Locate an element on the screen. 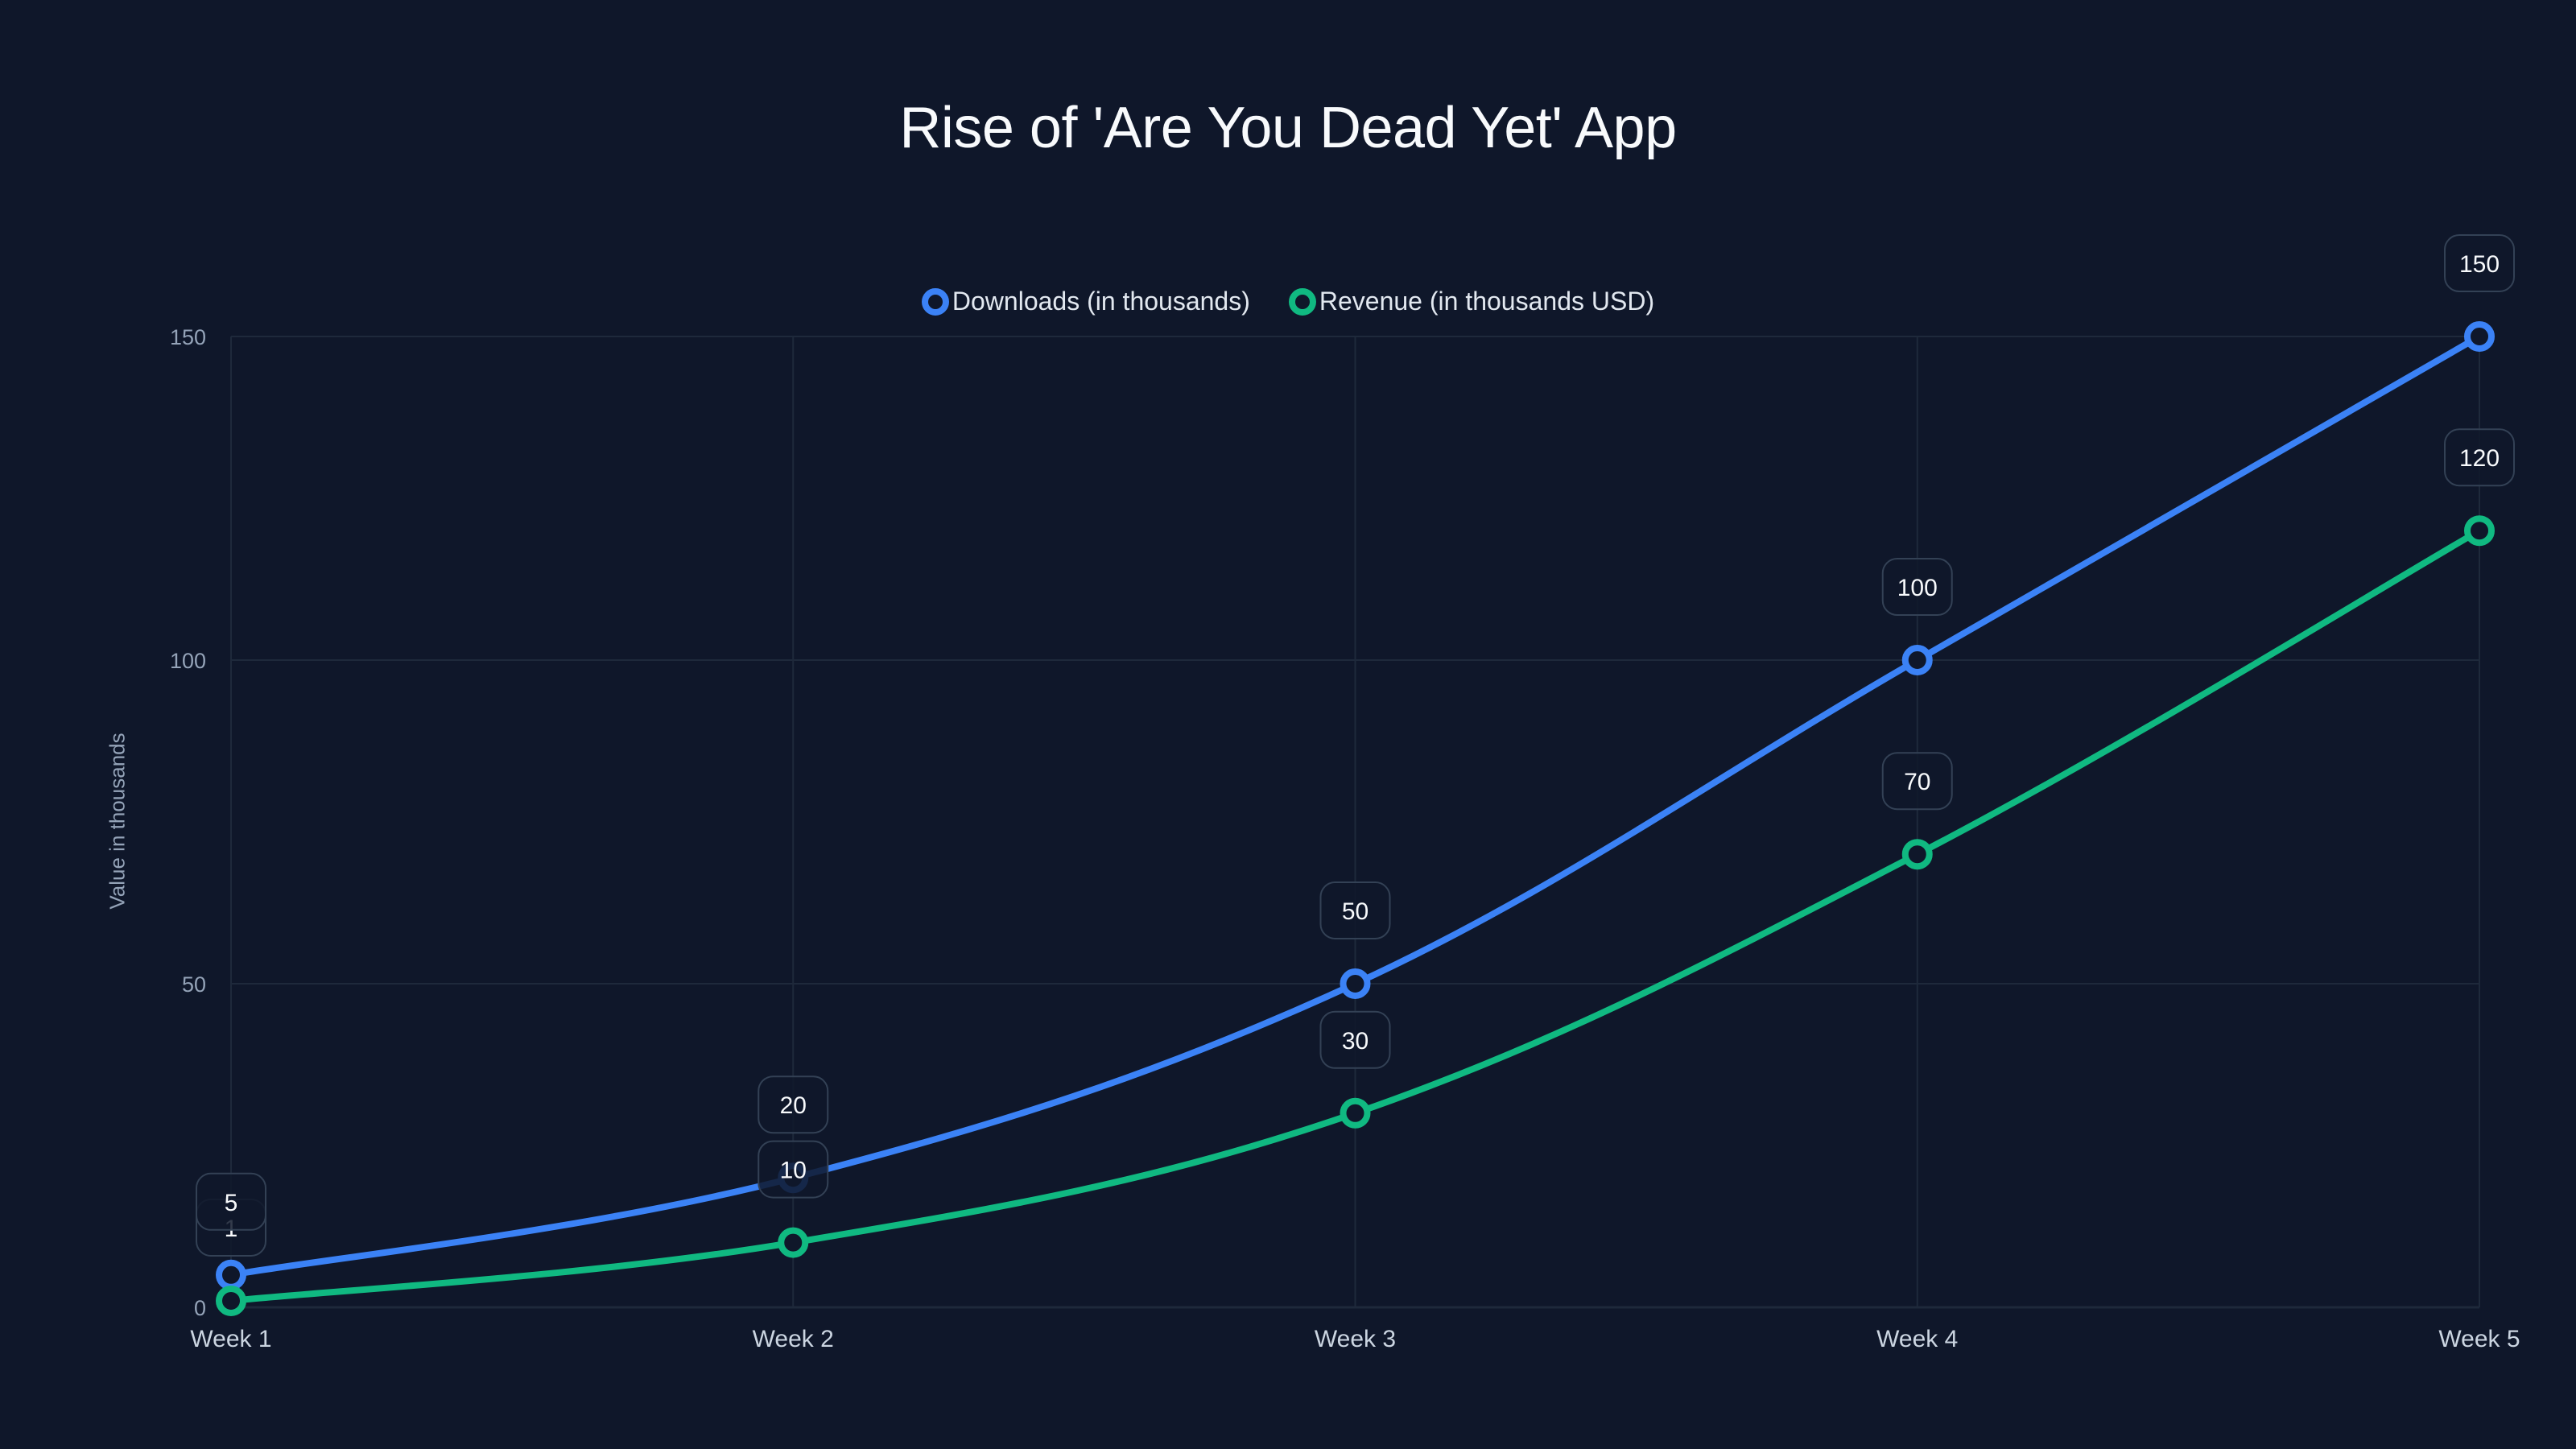  legend-item-revenue: Revenue (in thousands USD) is located at coordinates (1471, 301).